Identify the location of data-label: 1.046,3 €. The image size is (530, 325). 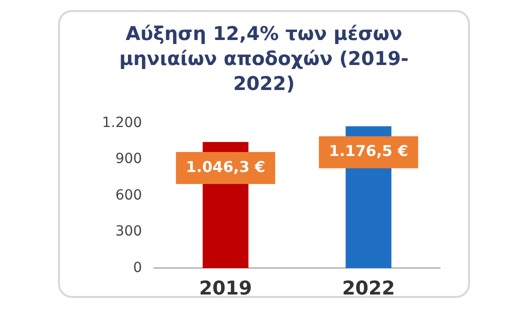
(226, 167).